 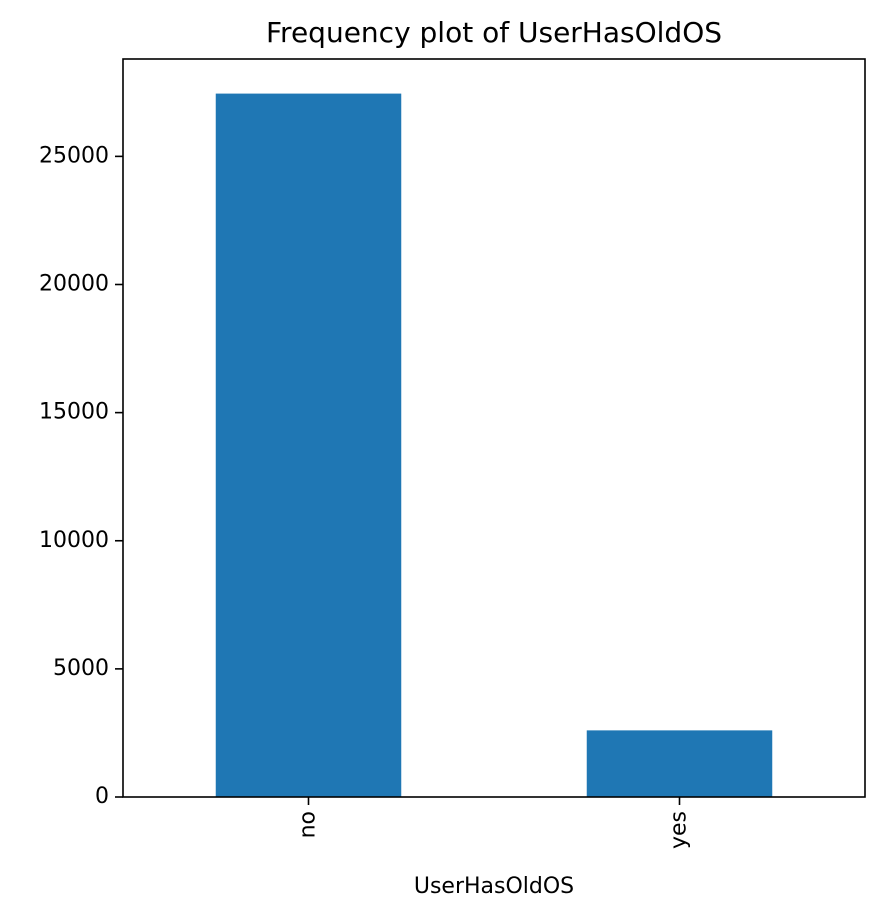 What do you see at coordinates (74, 412) in the screenshot?
I see `y-tick-label-15000: 15000` at bounding box center [74, 412].